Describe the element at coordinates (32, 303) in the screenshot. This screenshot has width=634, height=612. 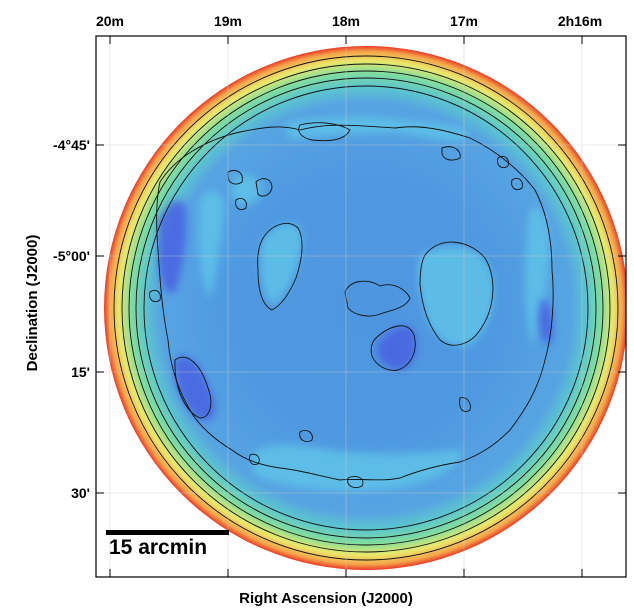
I see `y-axis-label: Declination (J2000)` at that location.